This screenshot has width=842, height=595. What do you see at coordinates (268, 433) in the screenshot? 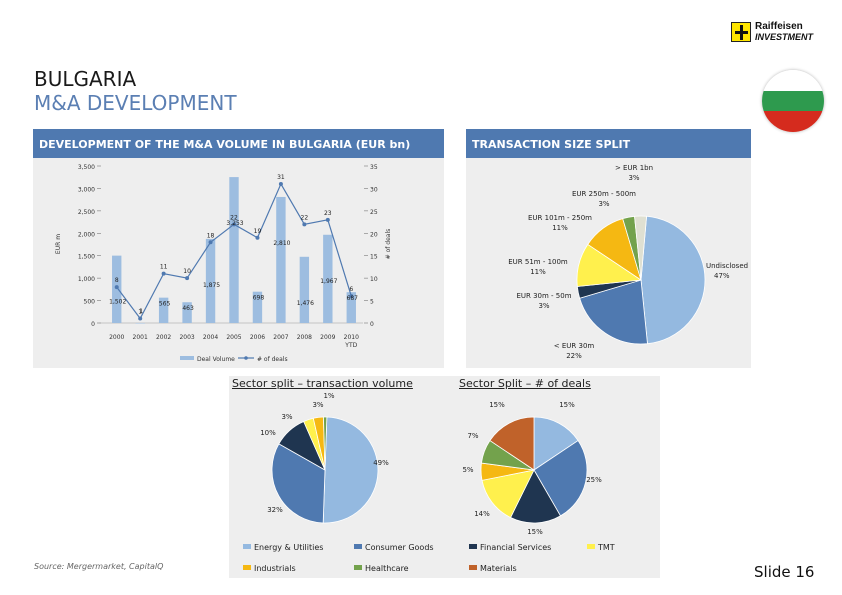
I see `sector-volume-value: 10%` at bounding box center [268, 433].